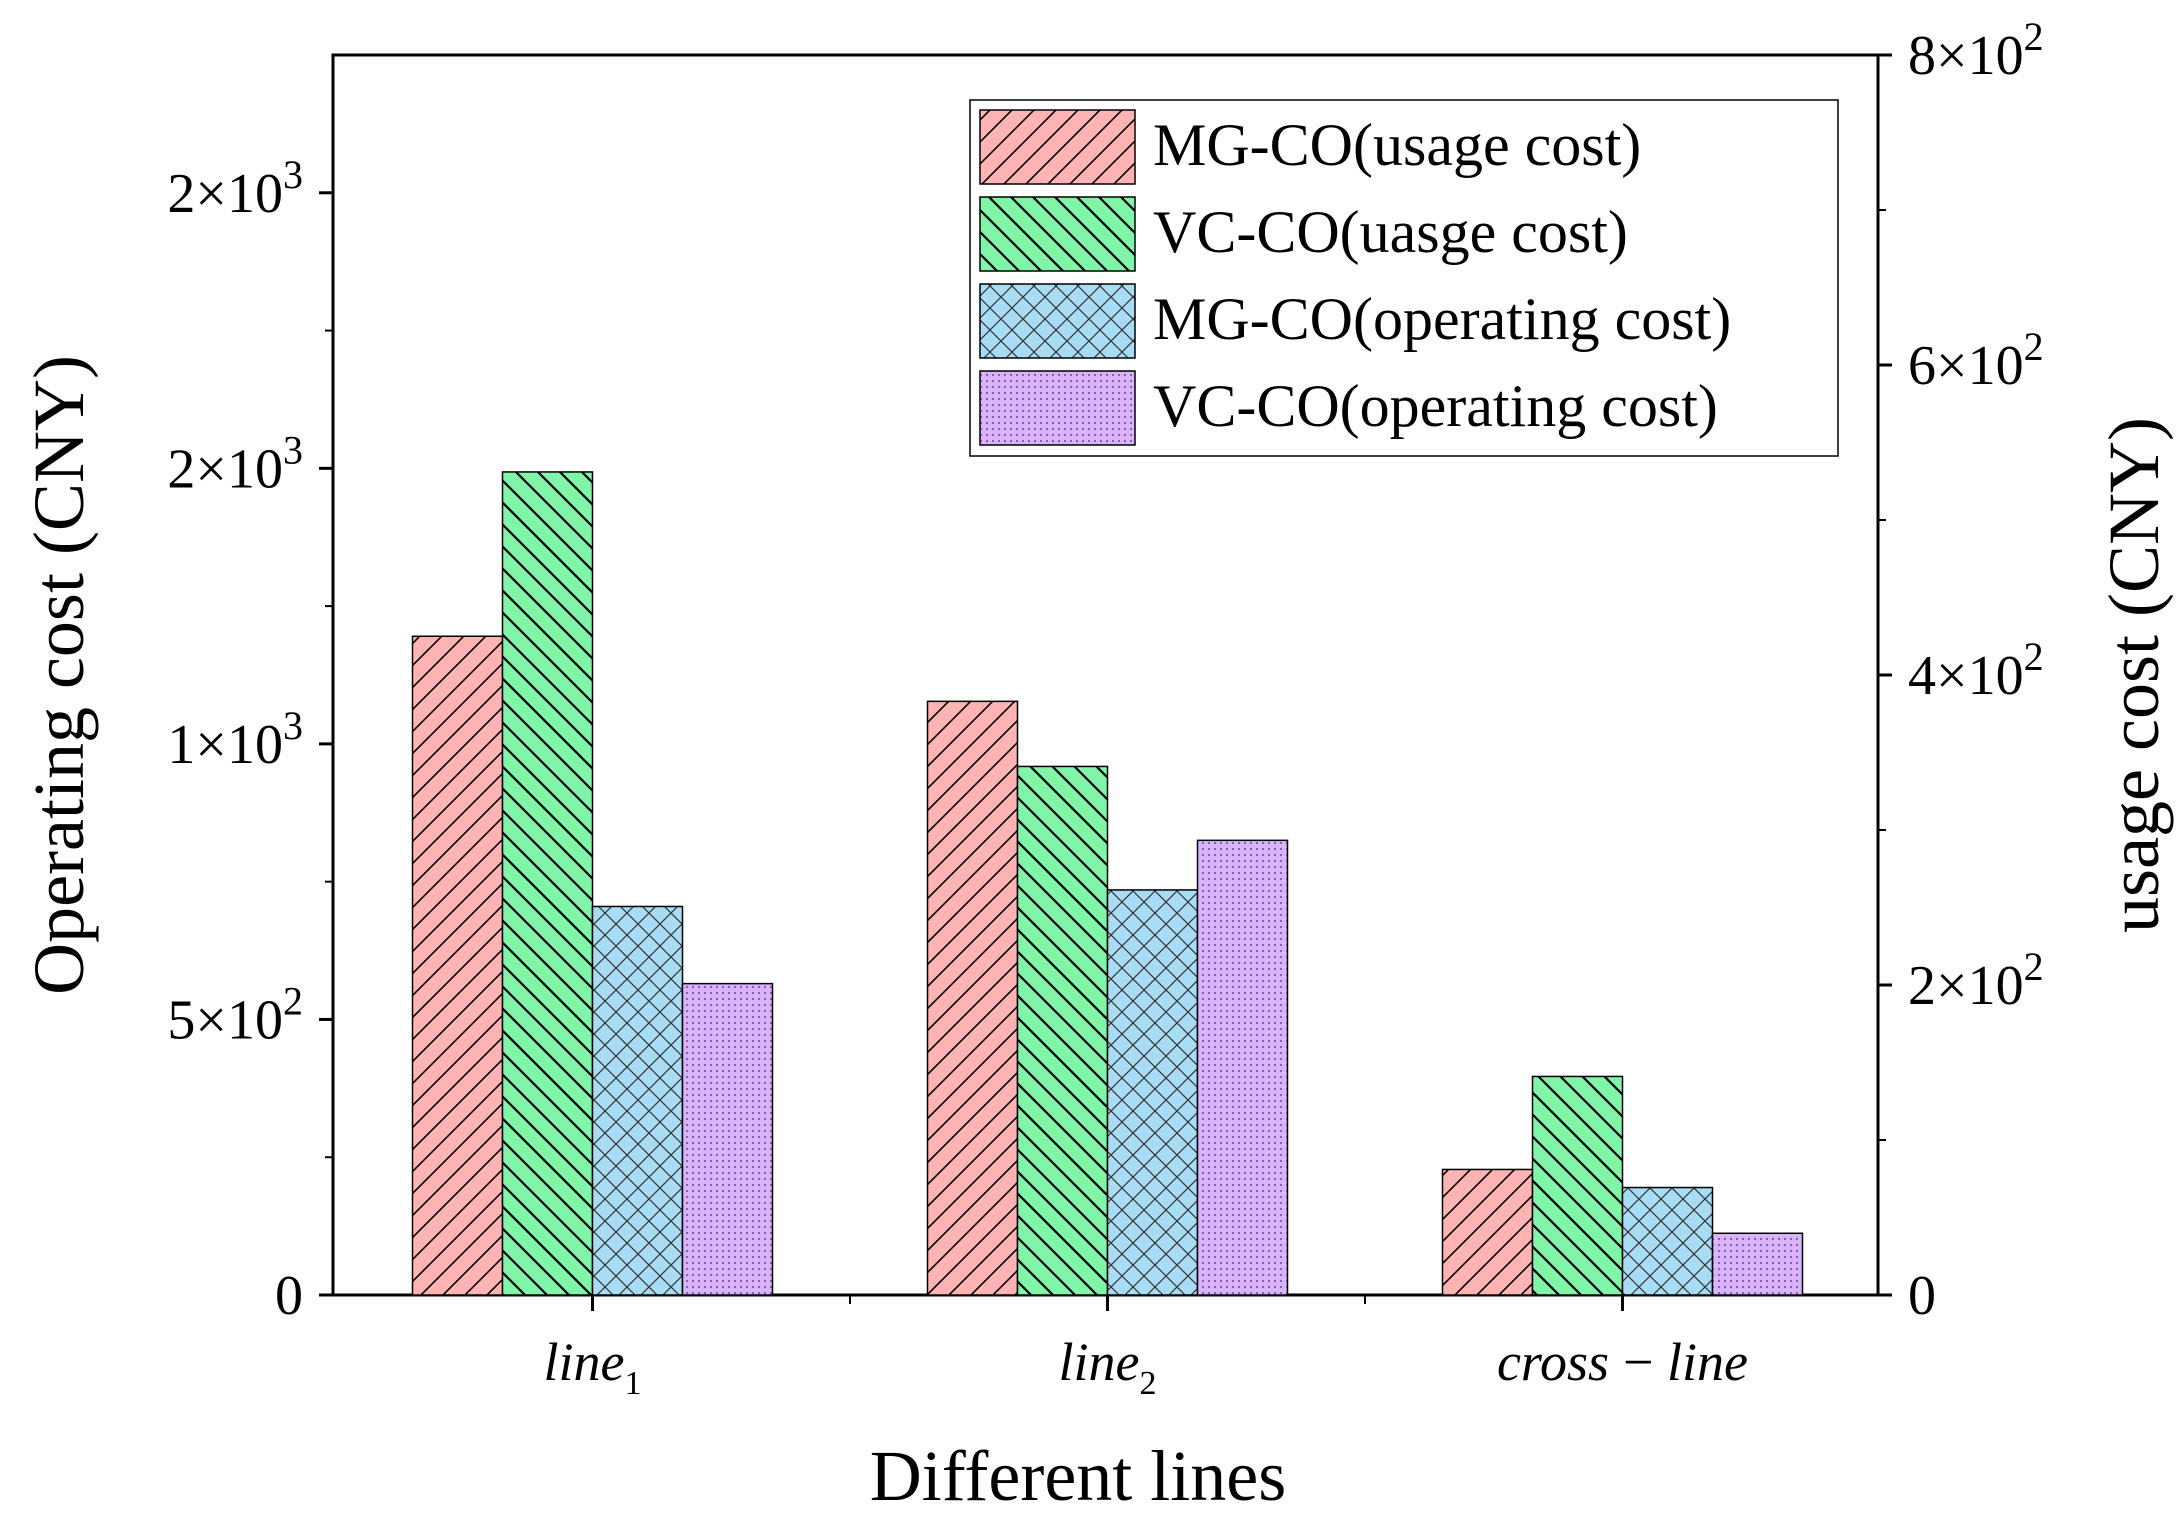 The image size is (2180, 1530). Describe the element at coordinates (1108, 1367) in the screenshot. I see `x-tick-label: line2` at that location.